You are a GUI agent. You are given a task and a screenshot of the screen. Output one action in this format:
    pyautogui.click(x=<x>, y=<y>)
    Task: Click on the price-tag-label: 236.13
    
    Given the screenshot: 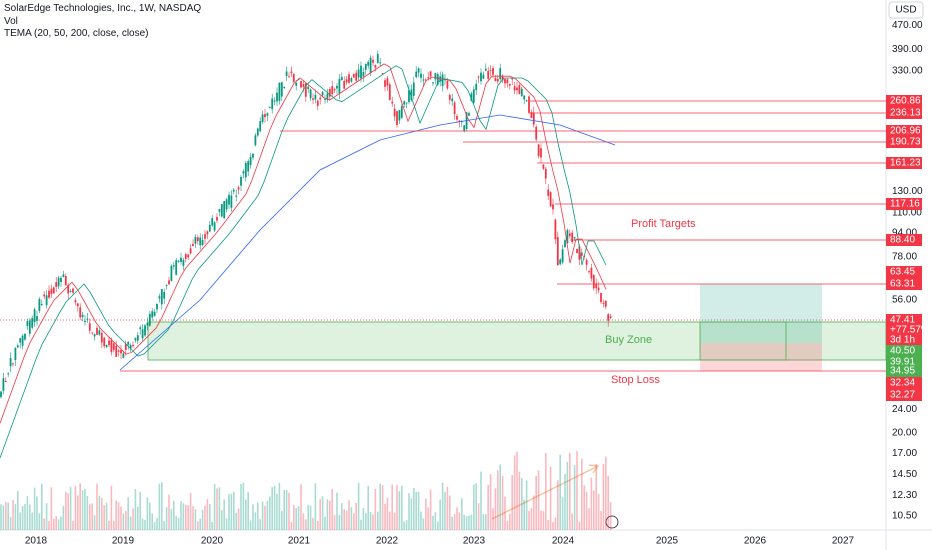 What is the action you would take?
    pyautogui.click(x=905, y=113)
    